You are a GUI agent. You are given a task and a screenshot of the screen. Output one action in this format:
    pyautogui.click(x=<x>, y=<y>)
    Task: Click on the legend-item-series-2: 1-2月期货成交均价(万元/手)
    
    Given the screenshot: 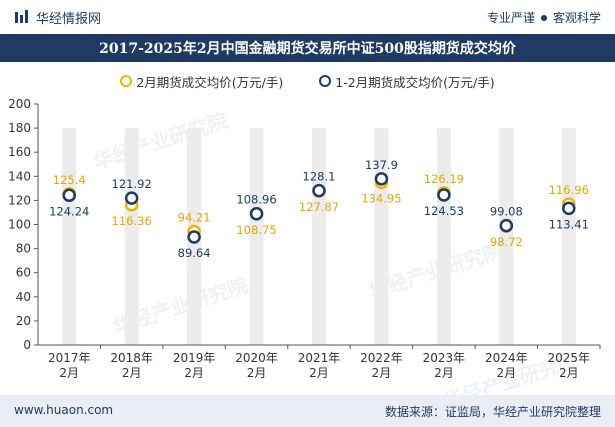 What is the action you would take?
    pyautogui.click(x=407, y=81)
    